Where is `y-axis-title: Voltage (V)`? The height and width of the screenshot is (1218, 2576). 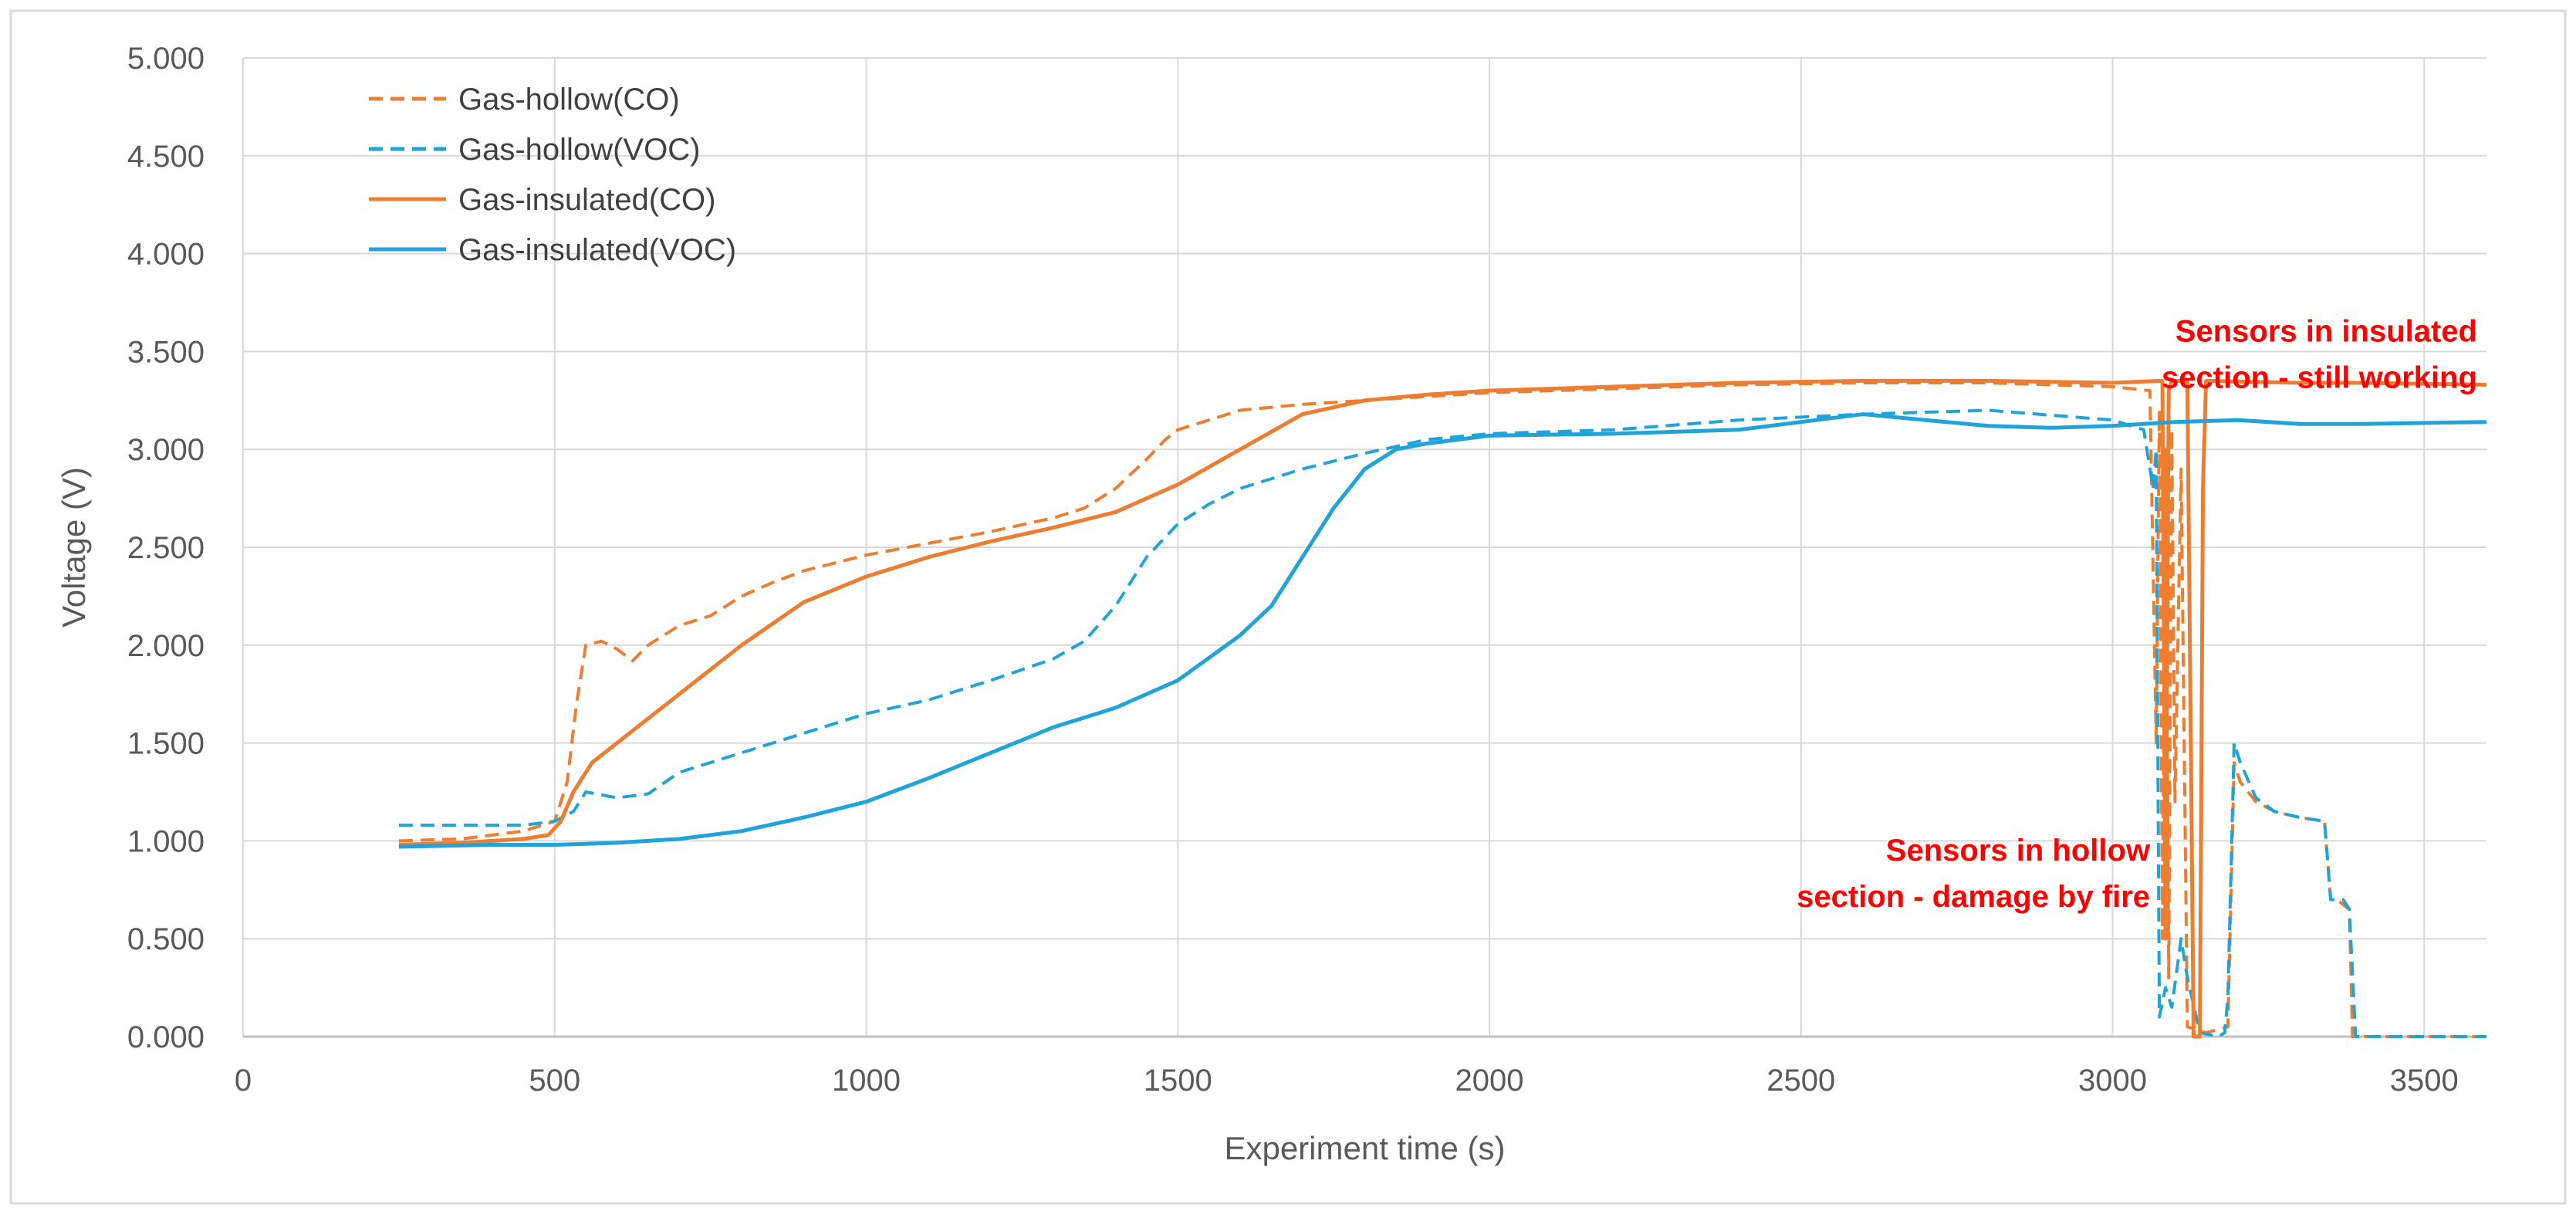
y-axis-title: Voltage (V) is located at coordinates (74, 547).